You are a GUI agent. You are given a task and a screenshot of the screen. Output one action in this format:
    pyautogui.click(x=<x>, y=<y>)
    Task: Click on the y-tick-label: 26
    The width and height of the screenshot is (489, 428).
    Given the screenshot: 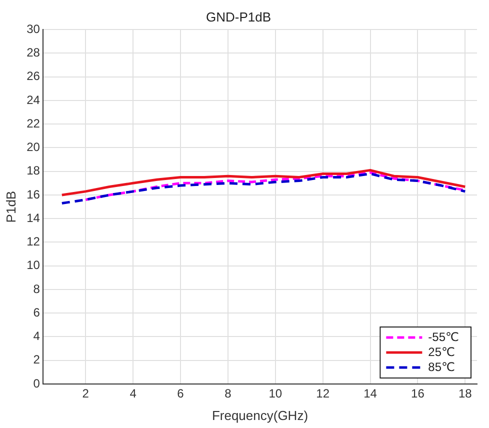 What is the action you would take?
    pyautogui.click(x=33, y=76)
    